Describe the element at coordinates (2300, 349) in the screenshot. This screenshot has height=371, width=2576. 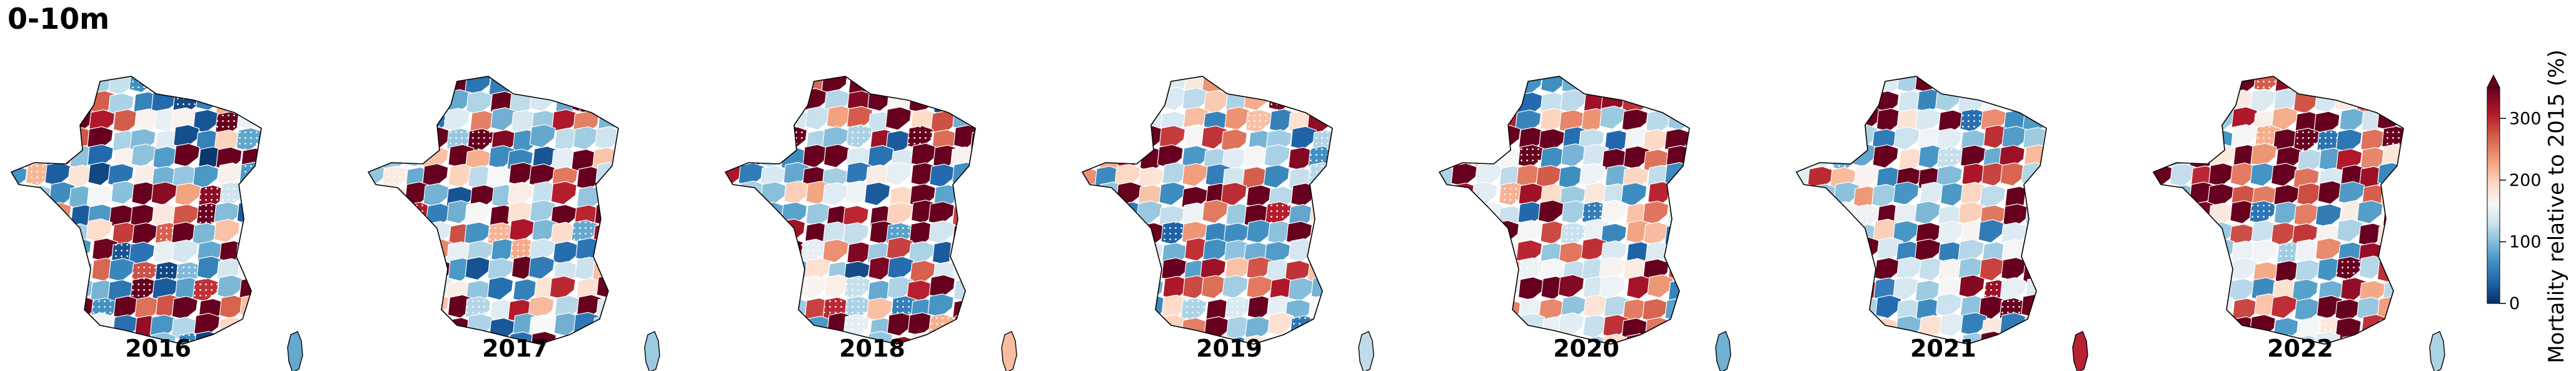
I see `panel-year-label: 2022` at that location.